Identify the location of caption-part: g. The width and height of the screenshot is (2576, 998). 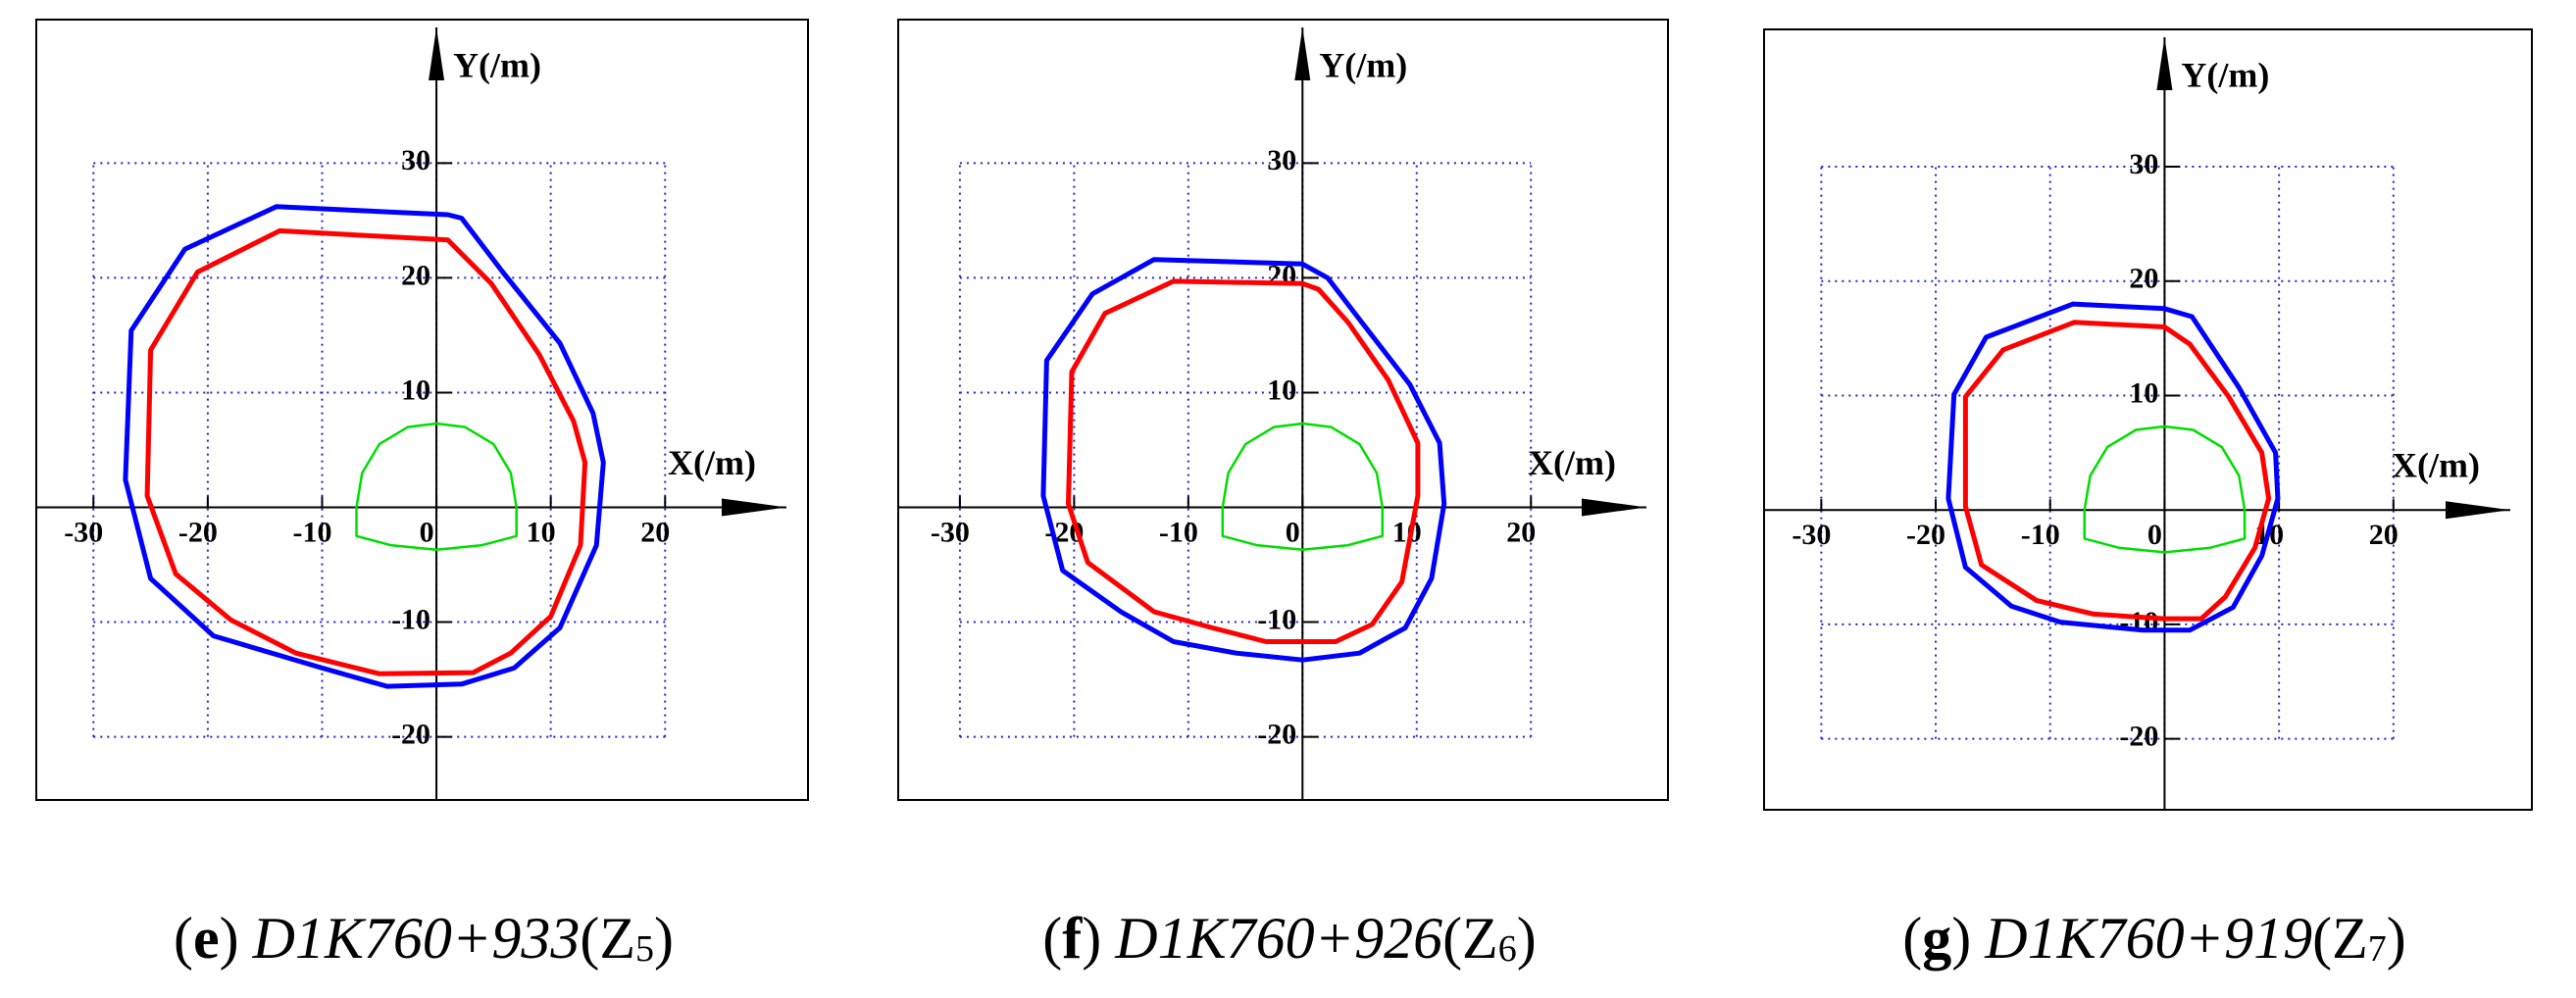
(1937, 938).